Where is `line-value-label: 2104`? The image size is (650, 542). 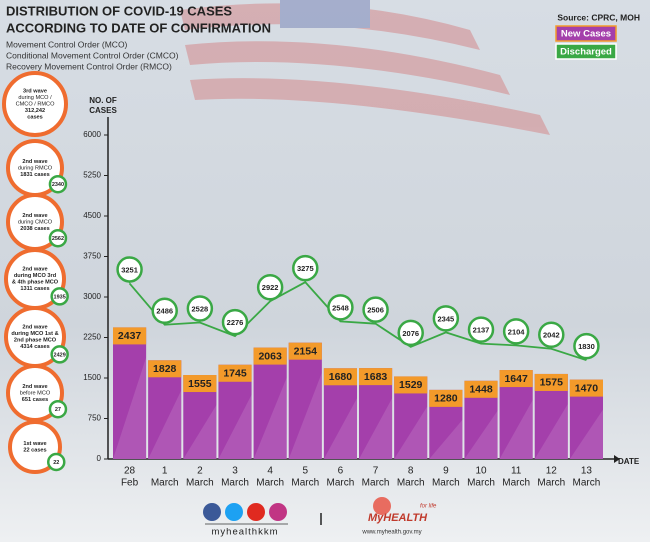
line-value-label: 2104 is located at coordinates (517, 331).